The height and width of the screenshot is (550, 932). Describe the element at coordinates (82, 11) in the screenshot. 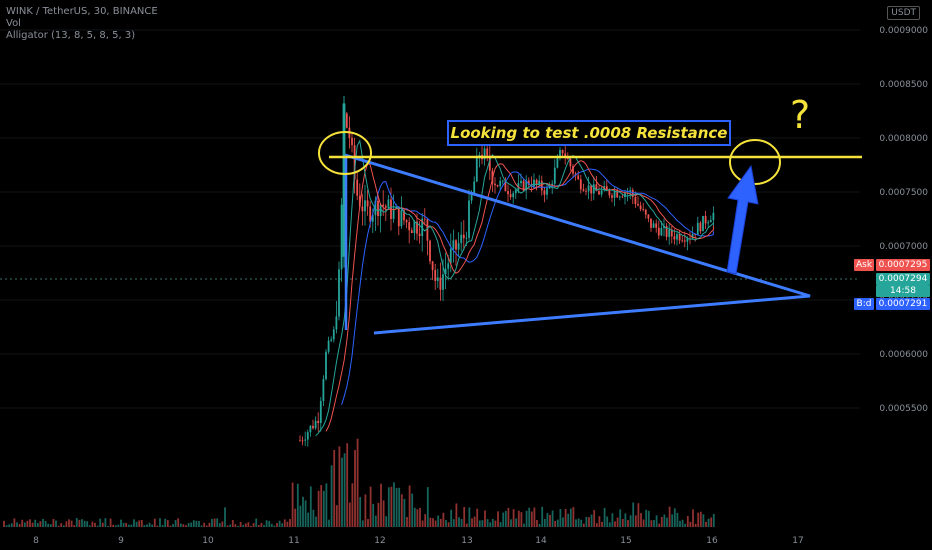

I see `symbol-title: WINK / TetherUS, 30, BINANCE` at that location.